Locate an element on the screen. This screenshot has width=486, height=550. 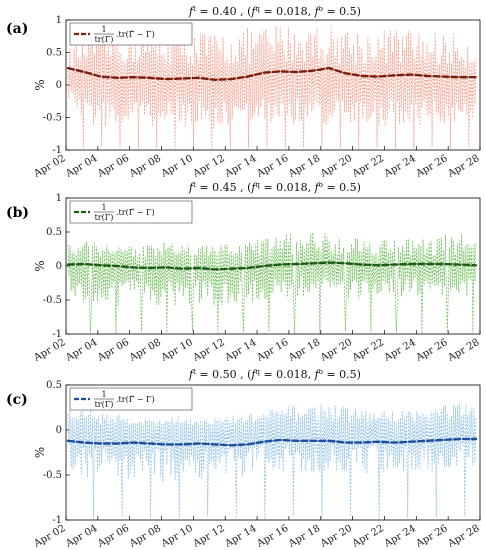
panel-label-b: (b) is located at coordinates (17, 213).